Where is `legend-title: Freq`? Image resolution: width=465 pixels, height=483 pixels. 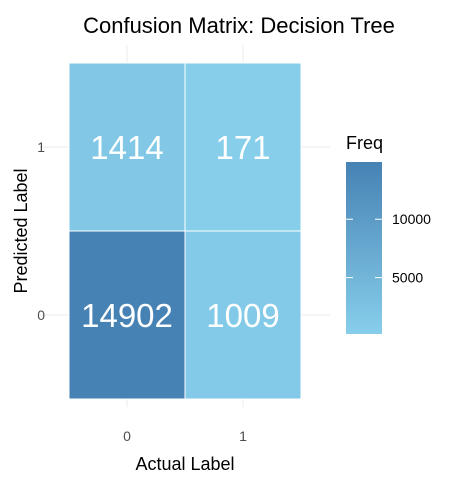
legend-title: Freq is located at coordinates (364, 143).